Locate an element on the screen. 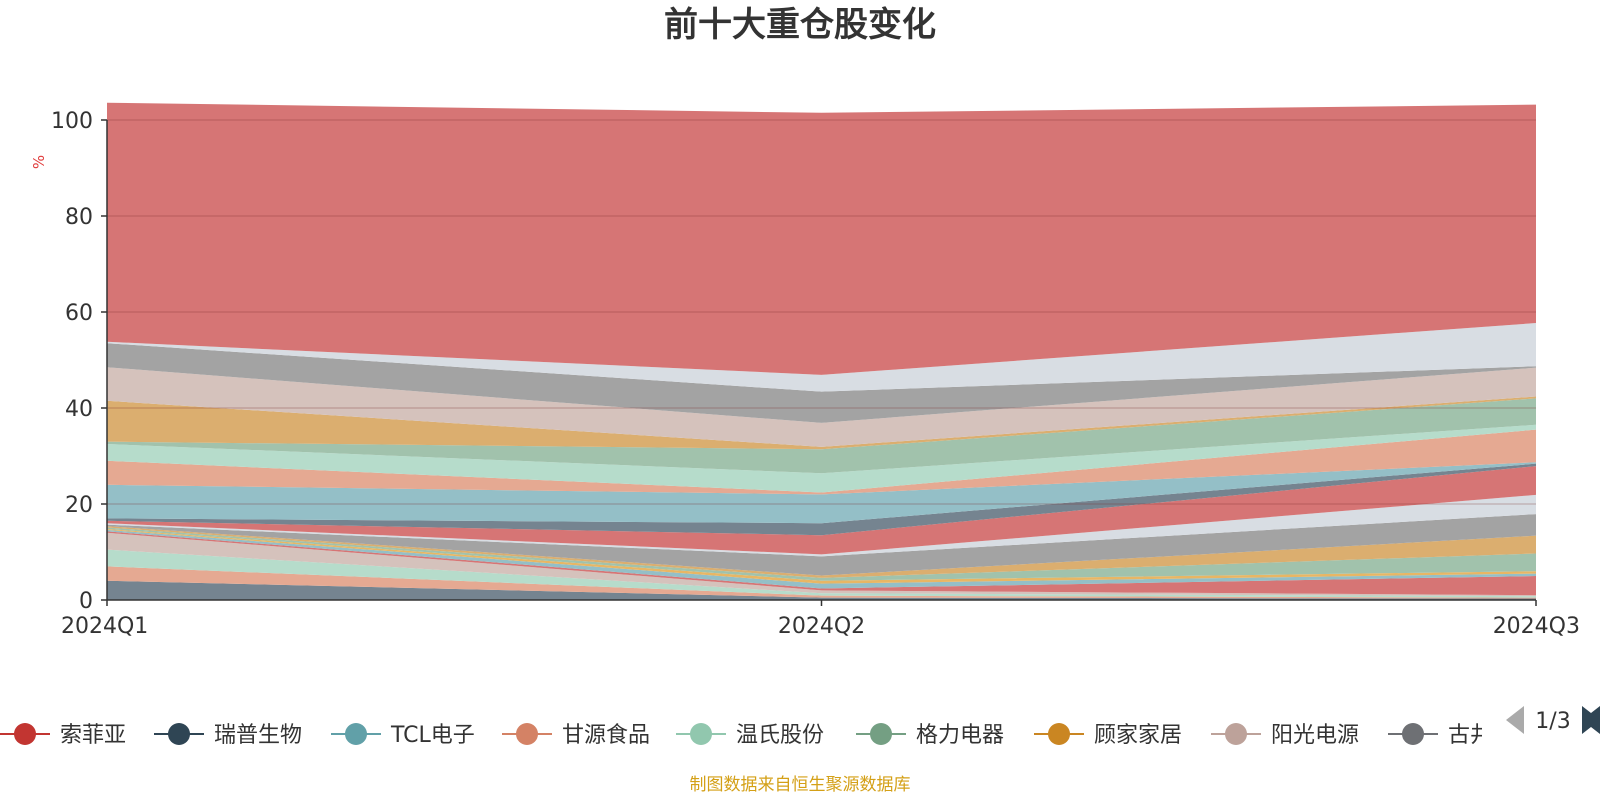  y-tick-label: 100 is located at coordinates (72, 121).